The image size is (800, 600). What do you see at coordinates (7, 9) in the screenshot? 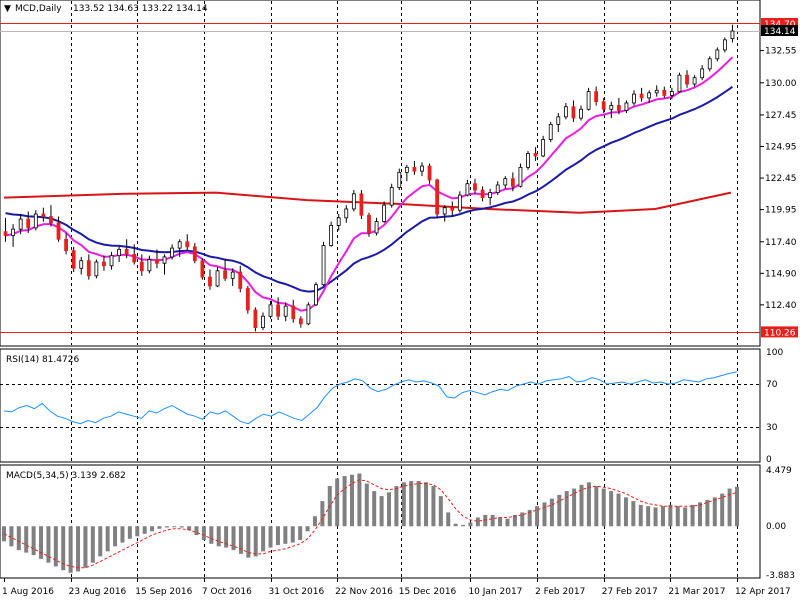
I see `collapse-triangle-icon: ▼` at bounding box center [7, 9].